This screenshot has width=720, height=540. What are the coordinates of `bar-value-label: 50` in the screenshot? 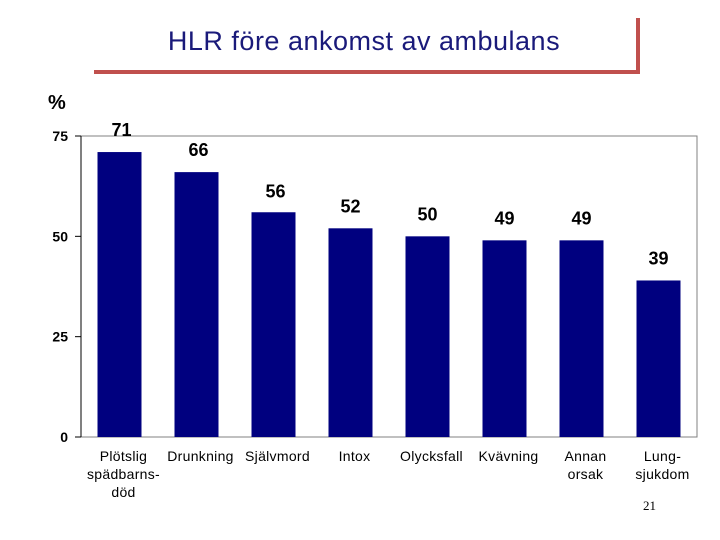 It's located at (427, 214).